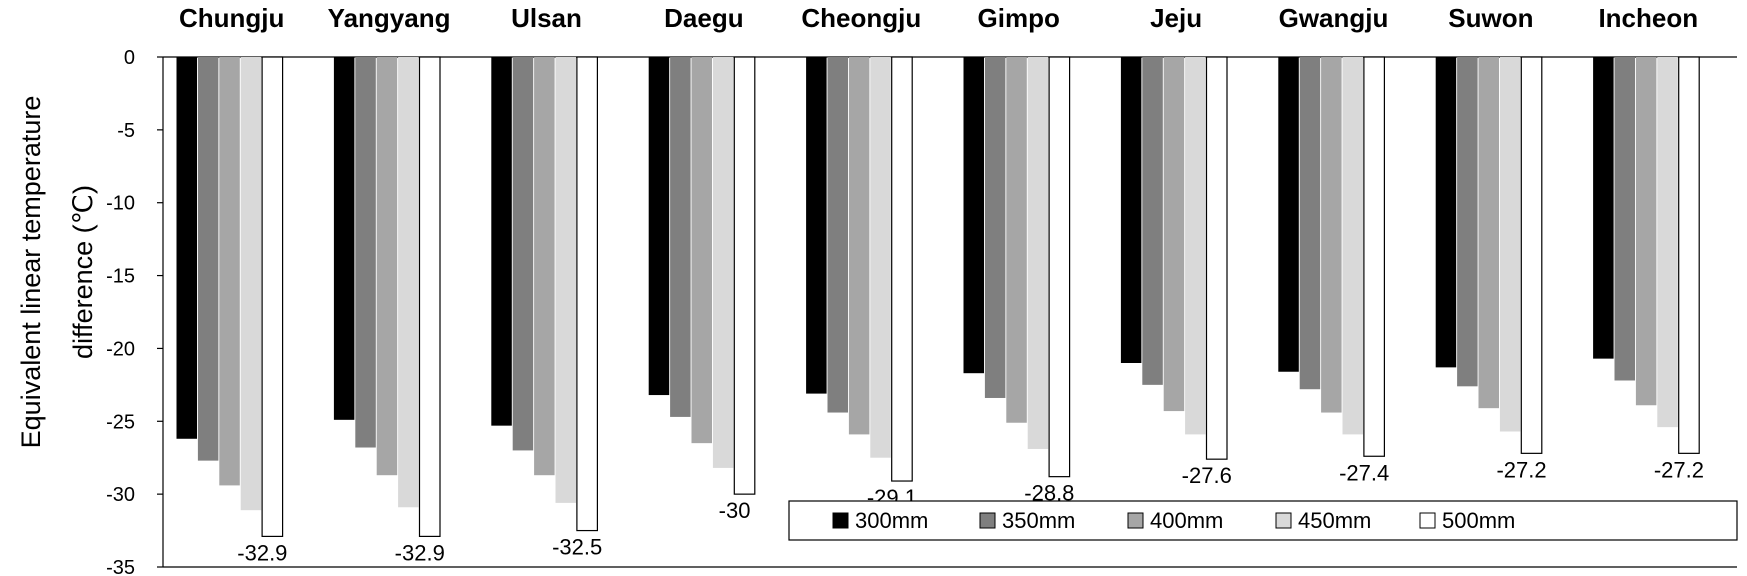 This screenshot has width=1747, height=576. I want to click on data-label: -32.5, so click(577, 547).